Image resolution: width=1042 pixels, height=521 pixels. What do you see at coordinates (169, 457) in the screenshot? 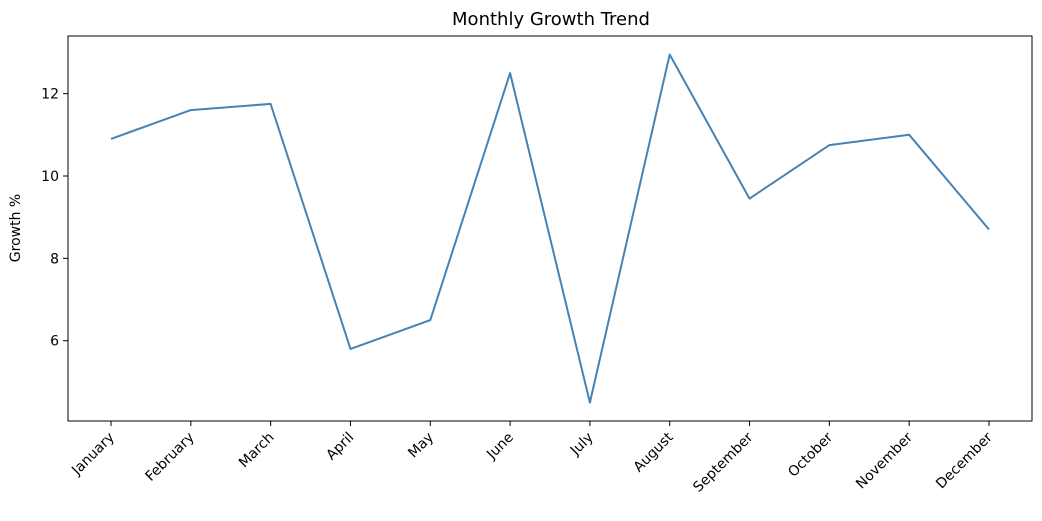
I see `x-tick-label-1: February` at bounding box center [169, 457].